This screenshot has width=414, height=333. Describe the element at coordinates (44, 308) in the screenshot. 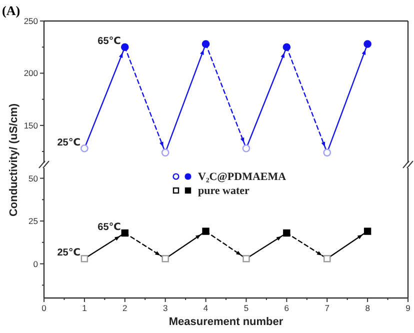

I see `x-tick-label: 0` at that location.